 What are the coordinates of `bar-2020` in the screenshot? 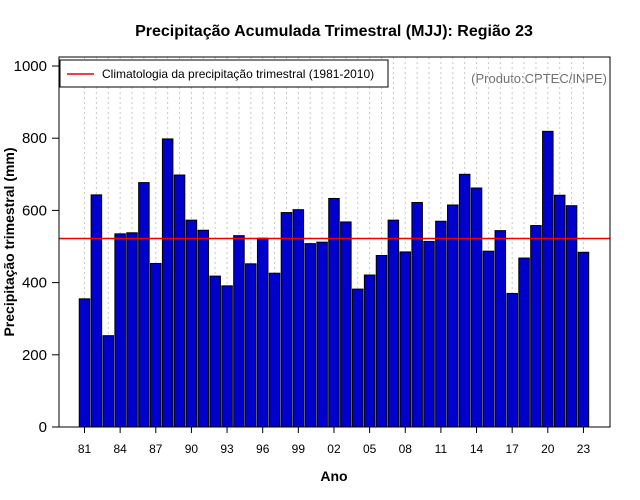 It's located at (548, 279).